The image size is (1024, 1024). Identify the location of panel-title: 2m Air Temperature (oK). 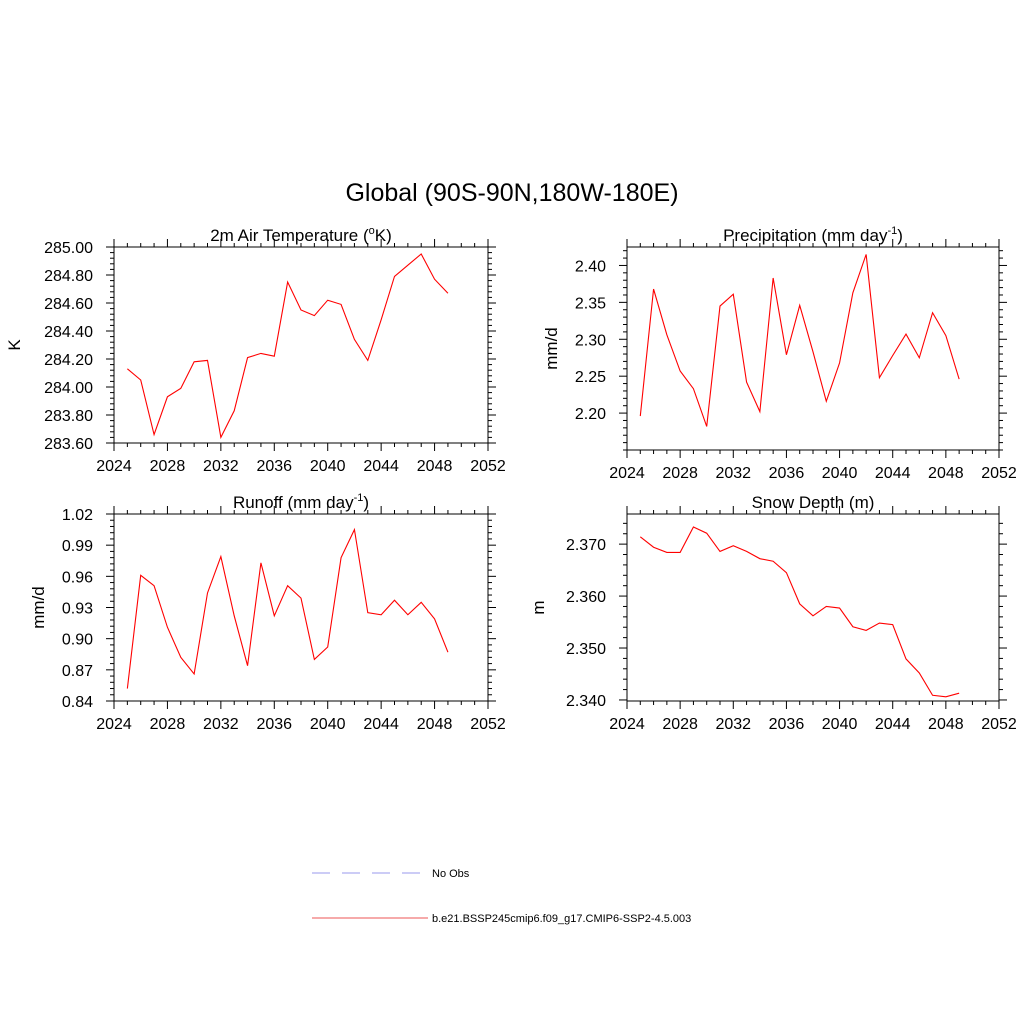
(301, 235).